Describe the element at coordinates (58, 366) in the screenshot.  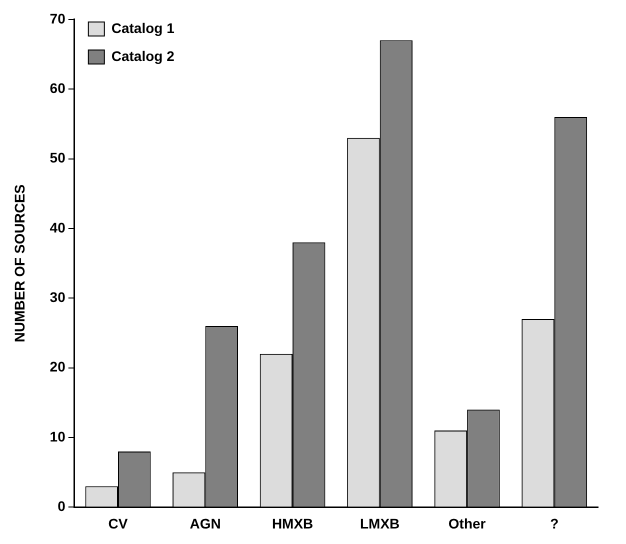
I see `y-tick-label: 20` at that location.